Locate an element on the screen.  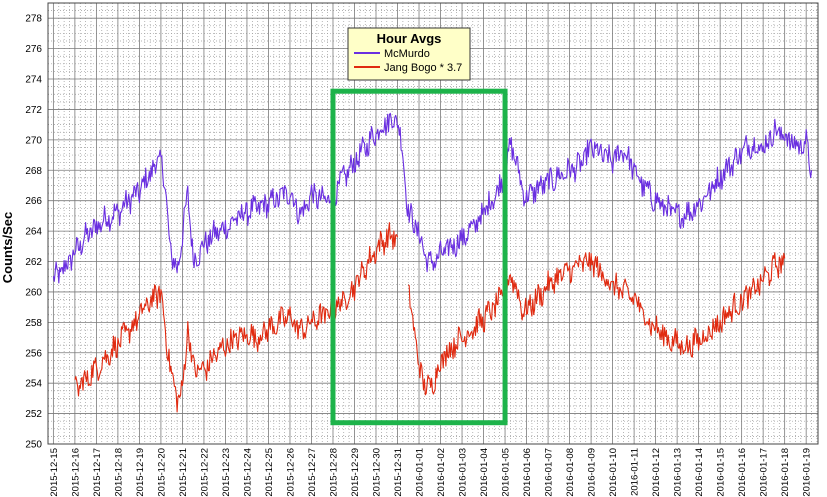
x-tick-label: 2015-12-19 is located at coordinates (140, 472).